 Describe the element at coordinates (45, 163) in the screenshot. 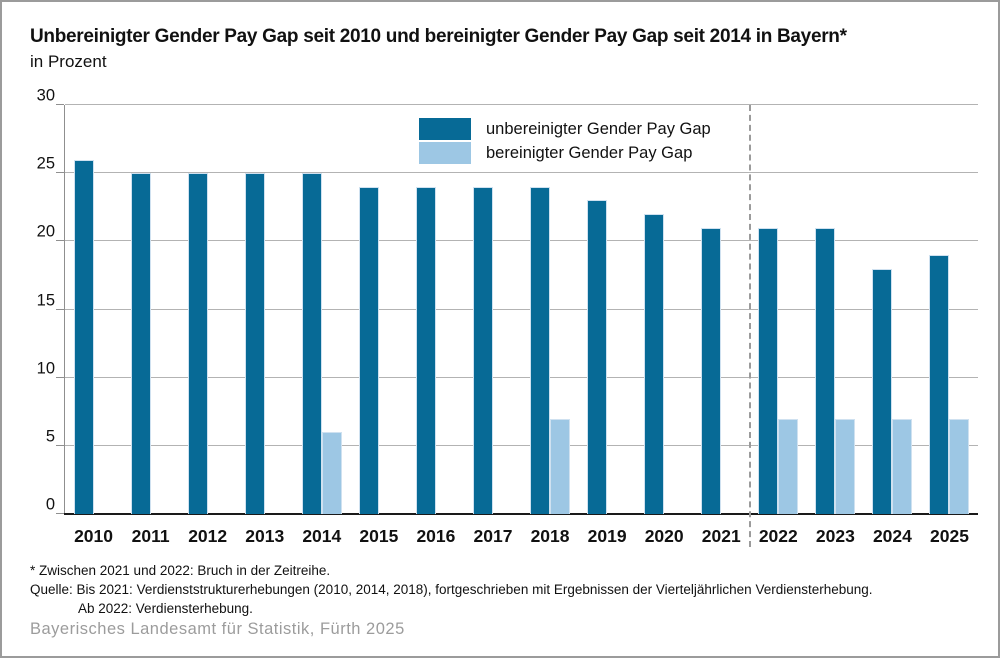

I see `y-axis-label-25: 25` at that location.